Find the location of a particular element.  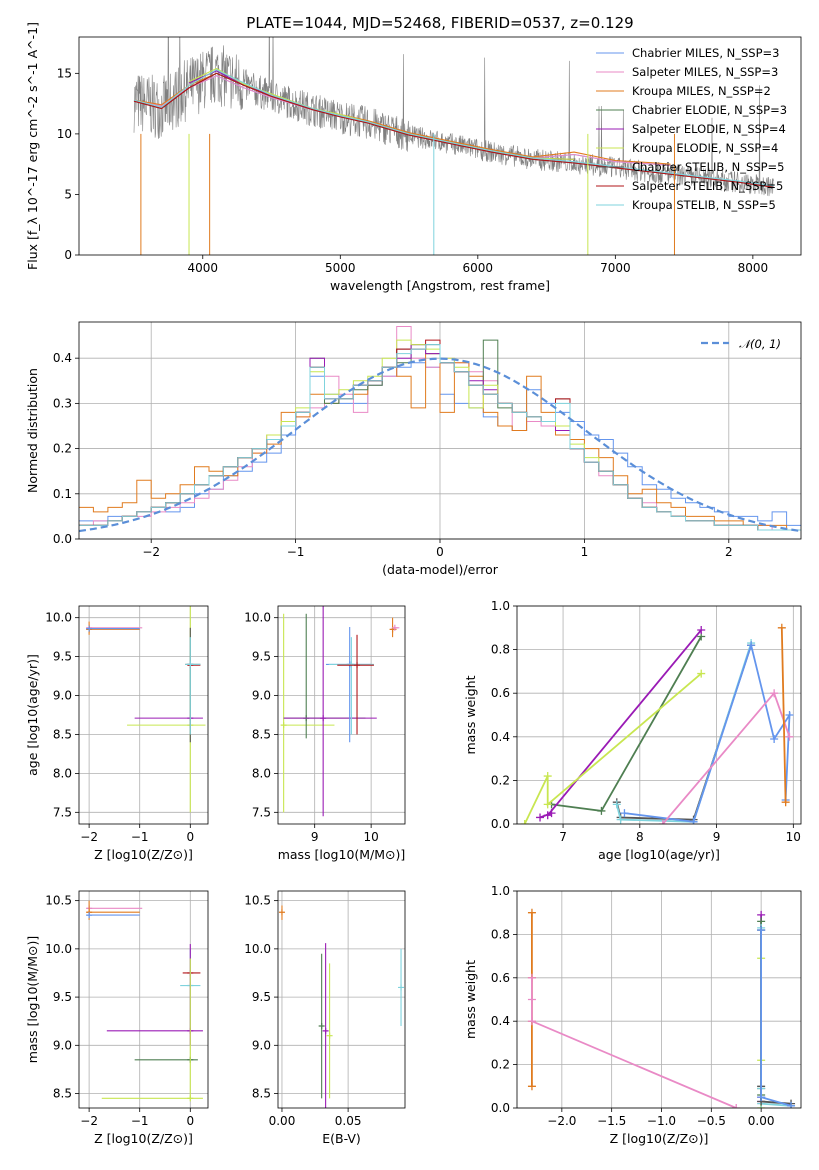

legend-label: Kroupa ELODIE, N_SSP=4 is located at coordinates (705, 148).